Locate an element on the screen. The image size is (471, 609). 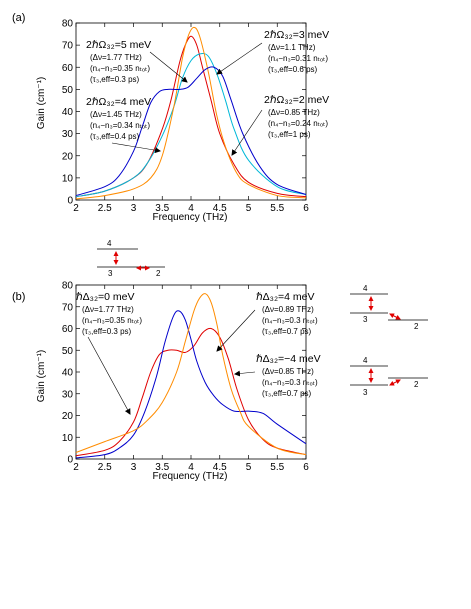
panel-a-y-tick-label: 0 is located at coordinates (70, 201).